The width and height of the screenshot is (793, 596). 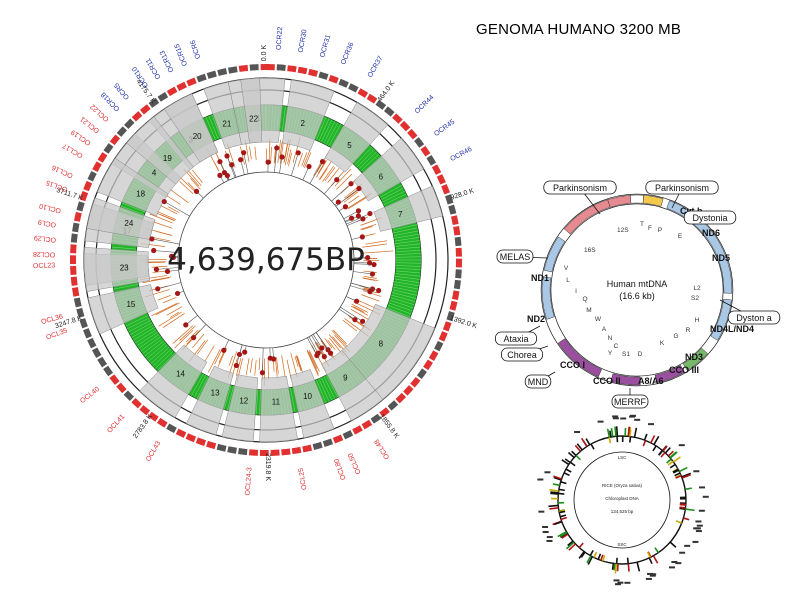 I want to click on trna-label: H, so click(x=697, y=320).